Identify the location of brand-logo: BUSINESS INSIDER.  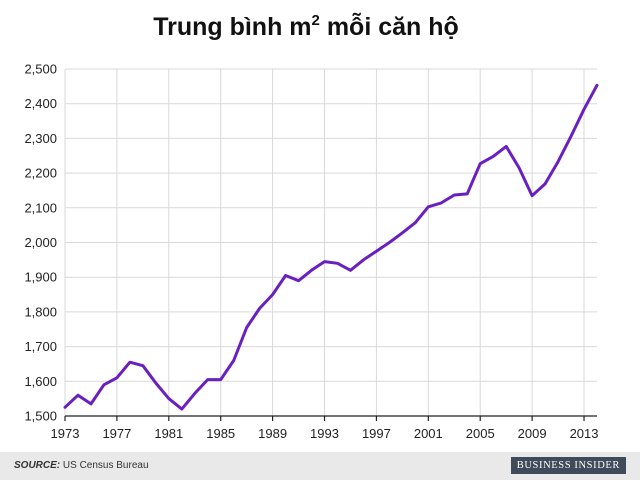
(568, 465).